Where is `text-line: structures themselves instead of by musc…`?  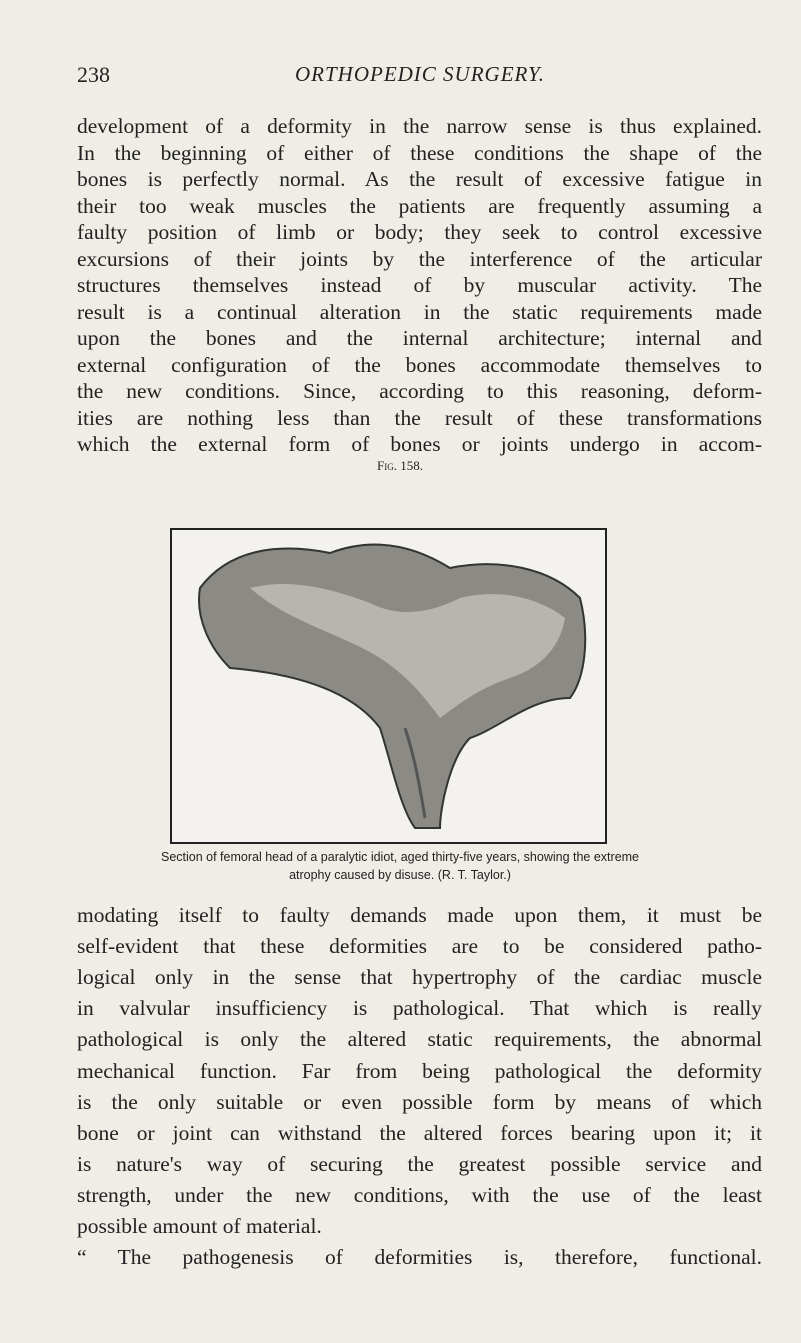
text-line: structures themselves instead of by musc… is located at coordinates (419, 285).